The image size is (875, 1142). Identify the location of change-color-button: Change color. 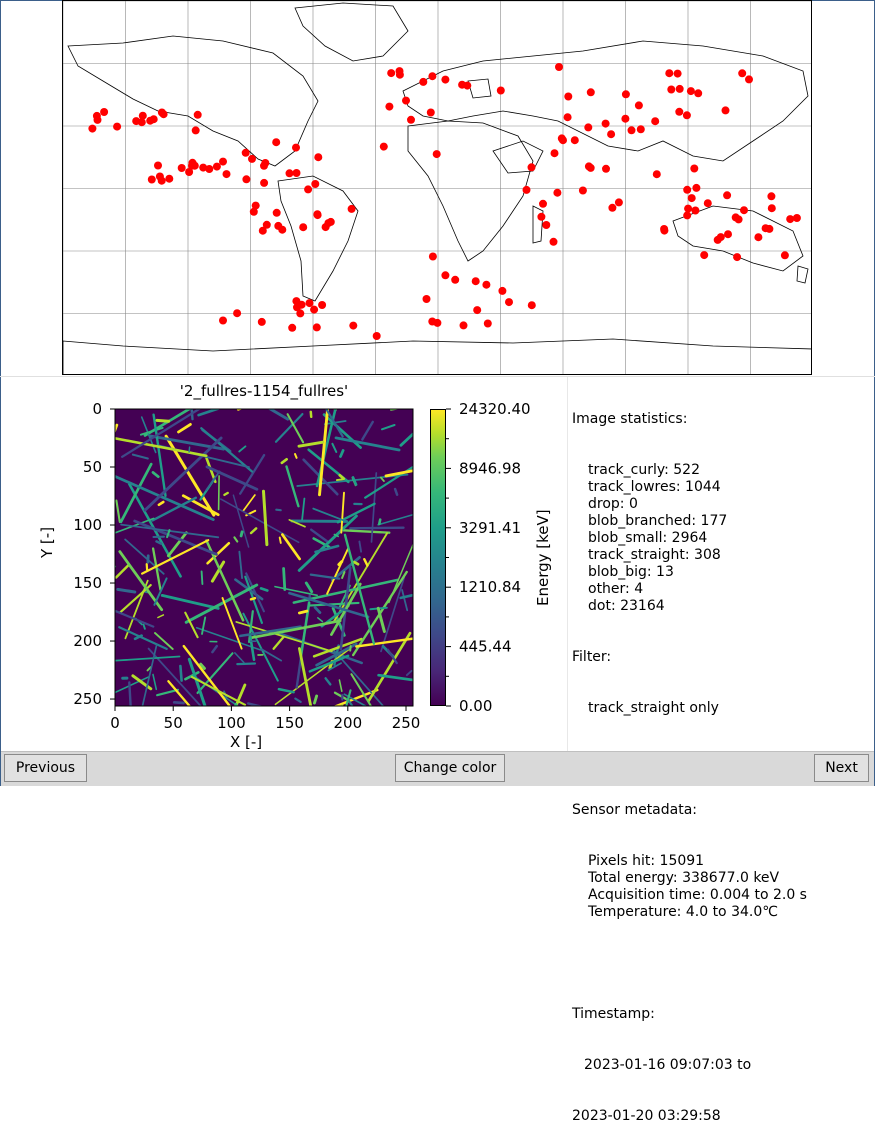
(450, 768).